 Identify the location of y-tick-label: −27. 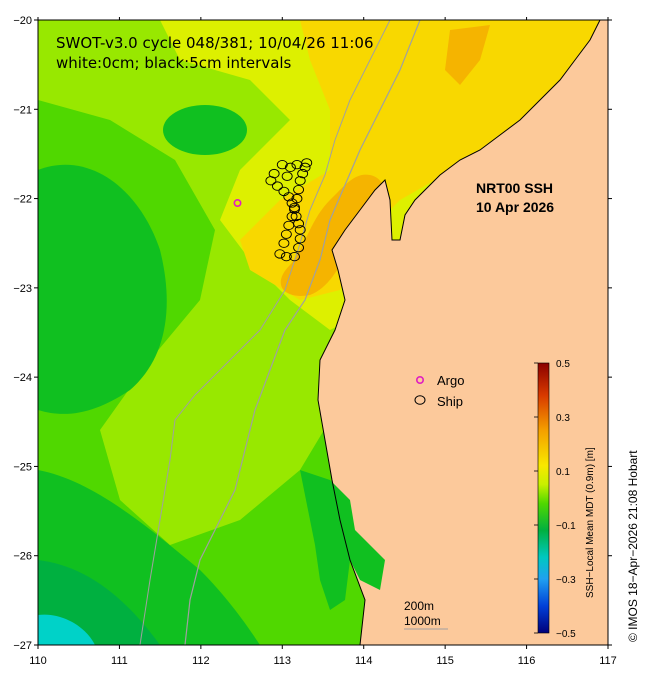
(22, 646).